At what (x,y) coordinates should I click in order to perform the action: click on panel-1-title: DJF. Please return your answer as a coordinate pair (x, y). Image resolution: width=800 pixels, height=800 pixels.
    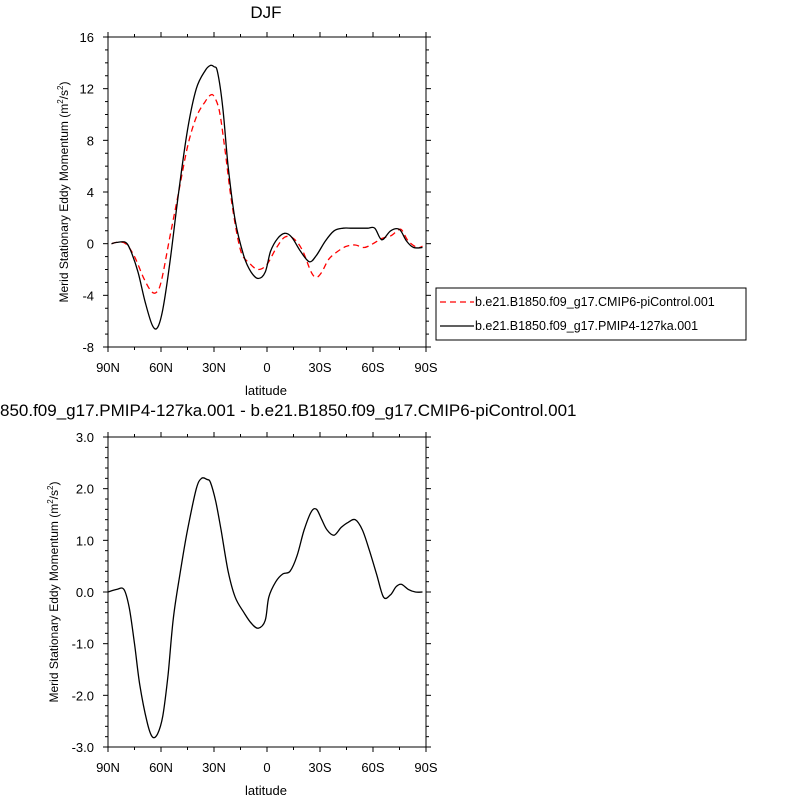
    Looking at the image, I should click on (265, 12).